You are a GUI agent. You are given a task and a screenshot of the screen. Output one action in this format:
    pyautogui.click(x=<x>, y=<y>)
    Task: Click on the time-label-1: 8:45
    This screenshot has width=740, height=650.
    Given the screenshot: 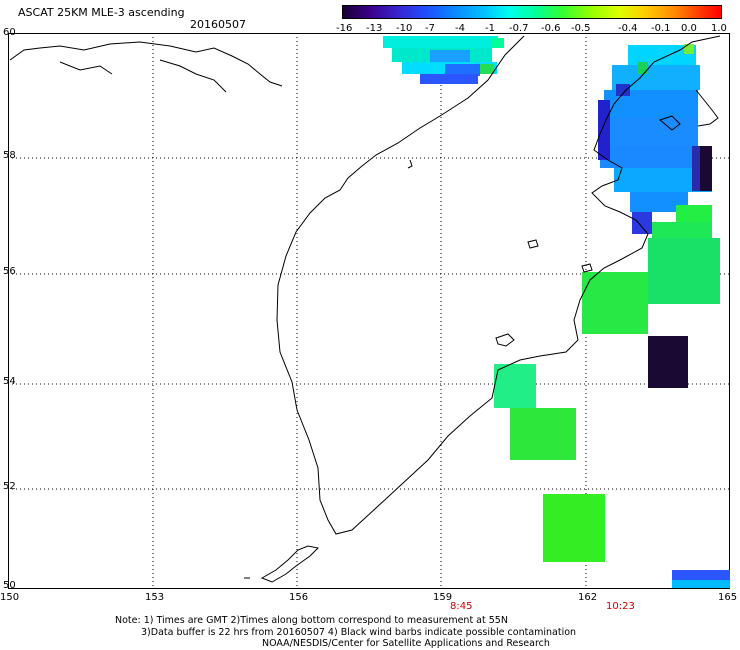 What is the action you would take?
    pyautogui.click(x=461, y=606)
    